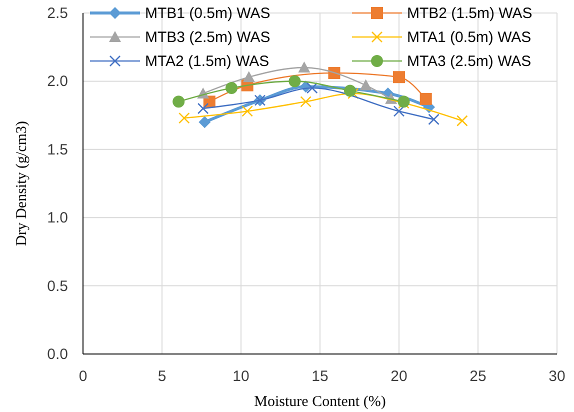  I want to click on x-tick-label: 25, so click(478, 376).